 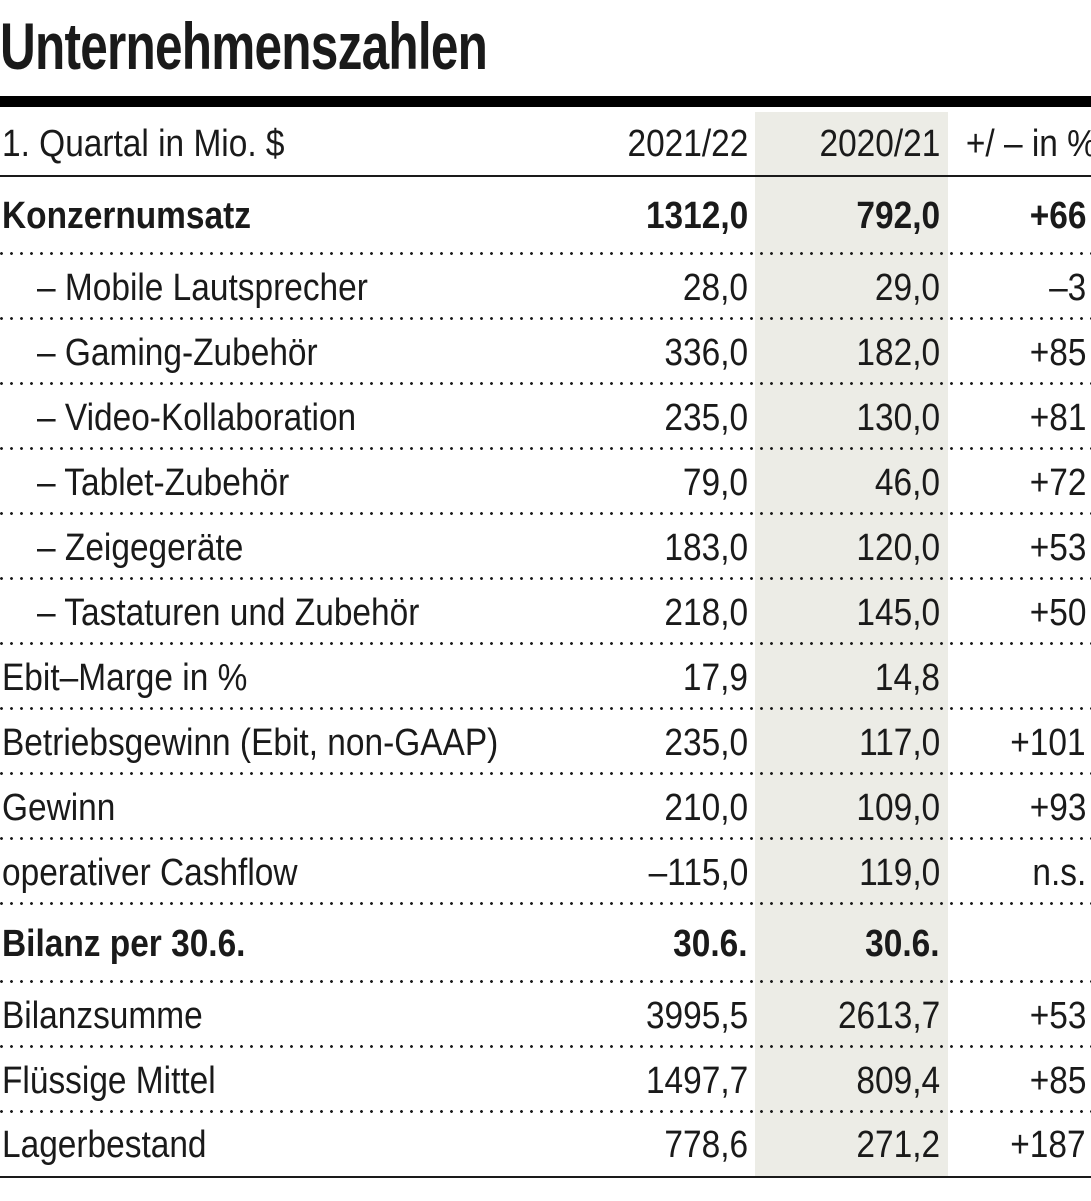 What do you see at coordinates (654, 944) in the screenshot?
I see `row-value-2021-22-cell: 30.6.` at bounding box center [654, 944].